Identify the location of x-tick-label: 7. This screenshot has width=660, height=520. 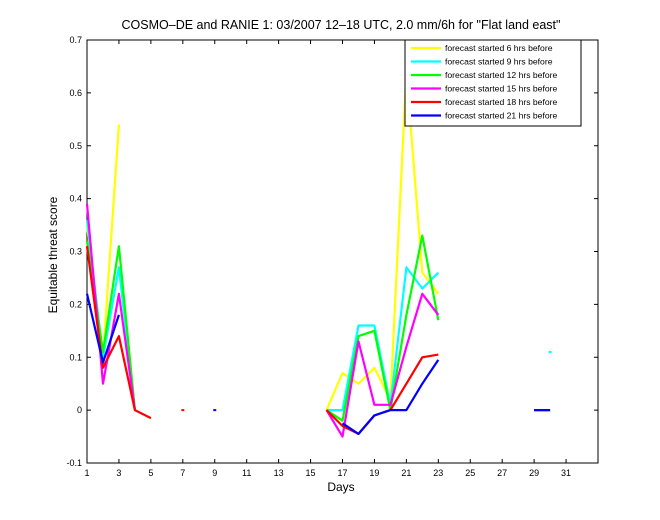
(182, 473).